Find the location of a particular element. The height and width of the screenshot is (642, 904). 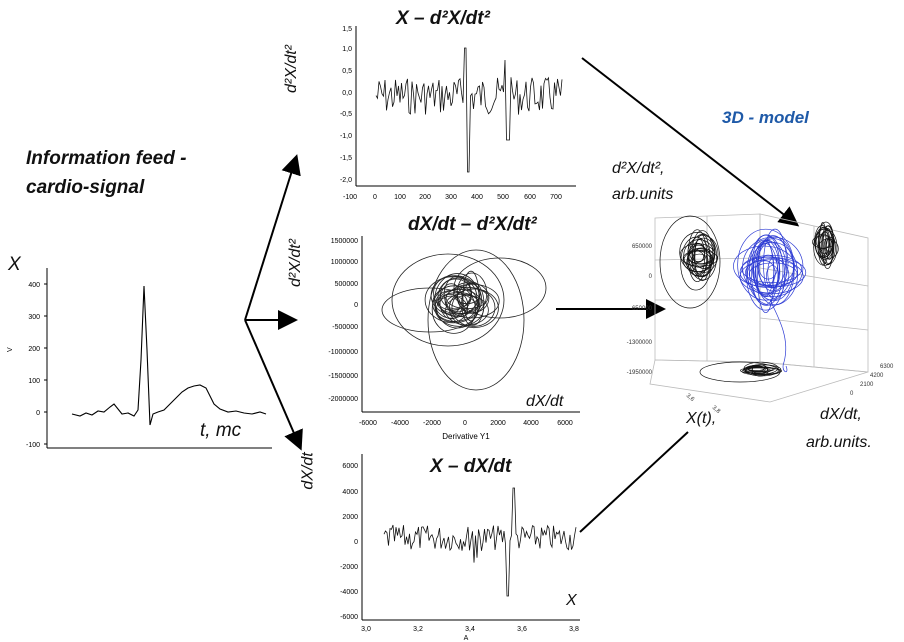

bot-tick-x1: 3,2 is located at coordinates (418, 629).